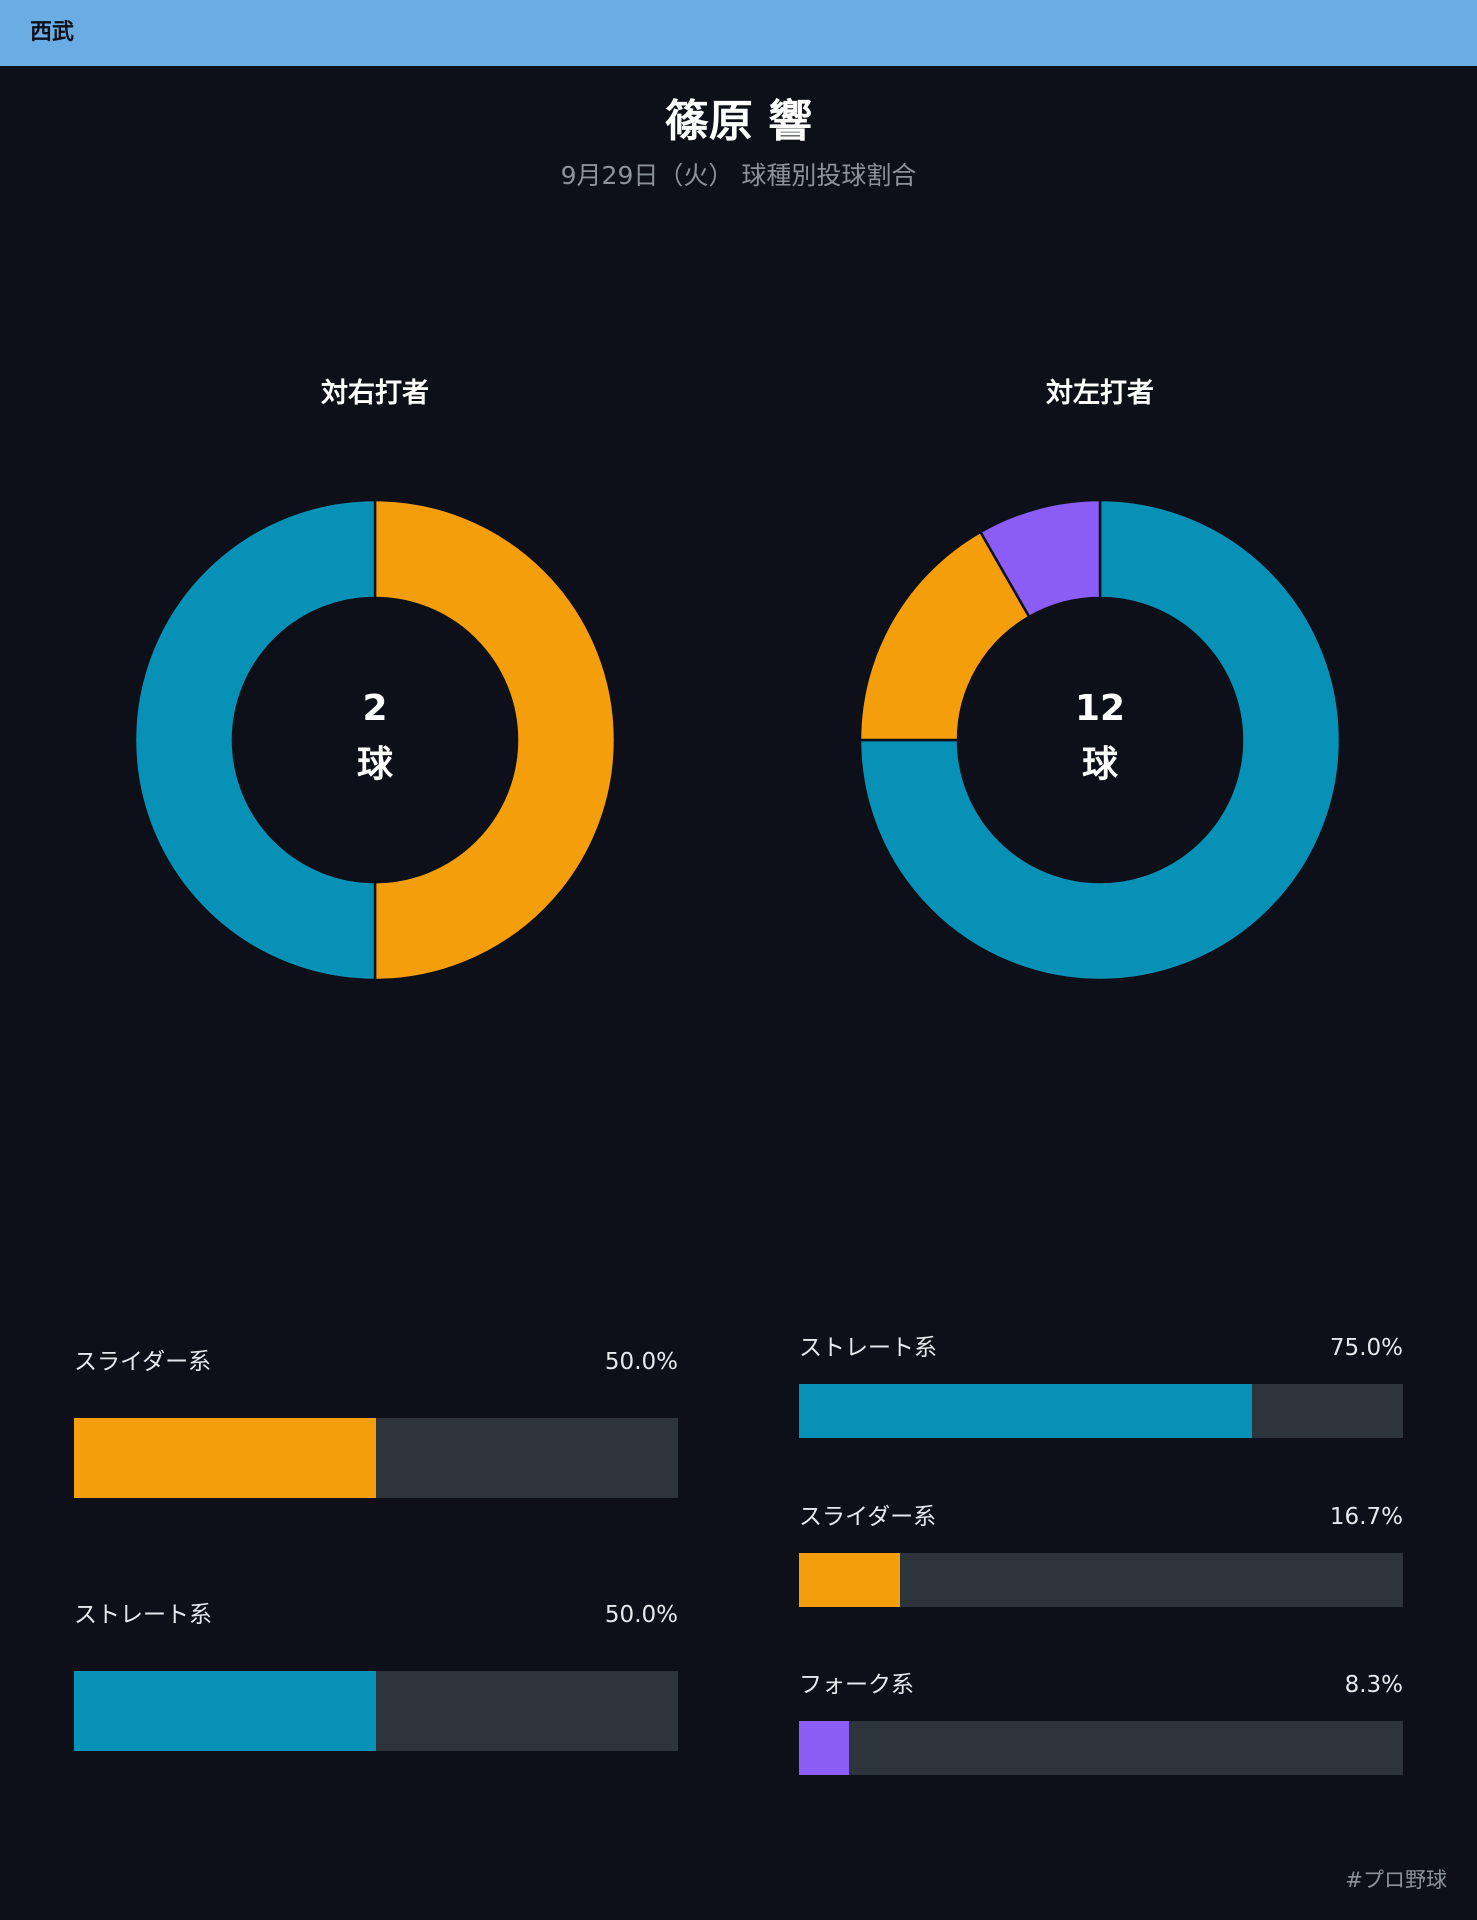 The height and width of the screenshot is (1920, 1477). Describe the element at coordinates (1366, 1348) in the screenshot. I see `bar-percent: 75.0%` at that location.